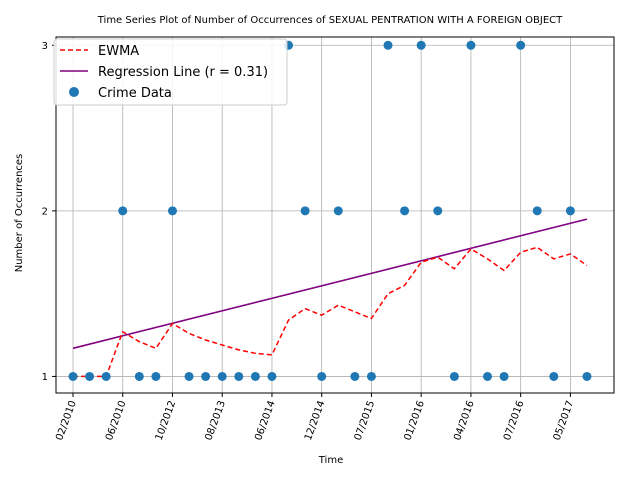 The width and height of the screenshot is (640, 480). What do you see at coordinates (116, 420) in the screenshot?
I see `x-tick-label: 06/2010` at bounding box center [116, 420].